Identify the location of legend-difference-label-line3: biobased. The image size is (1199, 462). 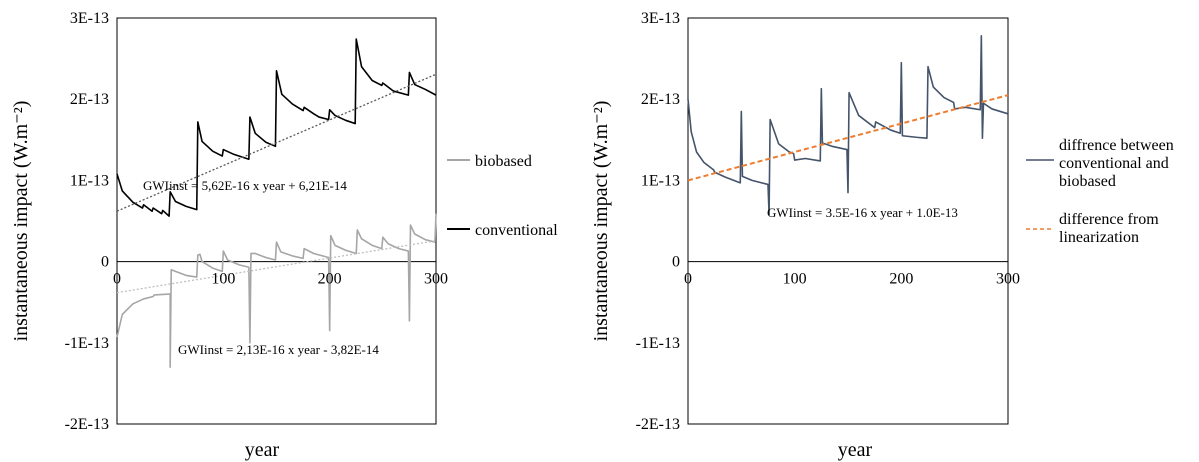
(1087, 181).